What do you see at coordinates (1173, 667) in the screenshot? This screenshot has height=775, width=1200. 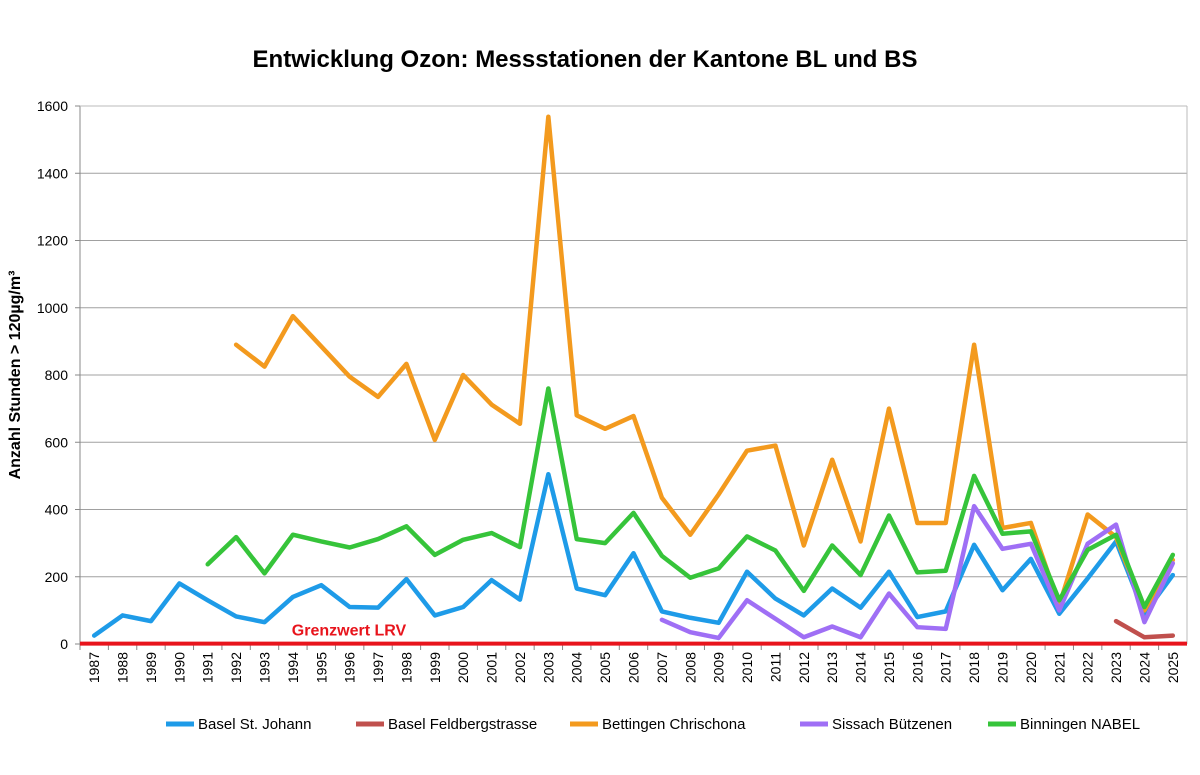 I see `x-tick-label: 2025` at bounding box center [1173, 667].